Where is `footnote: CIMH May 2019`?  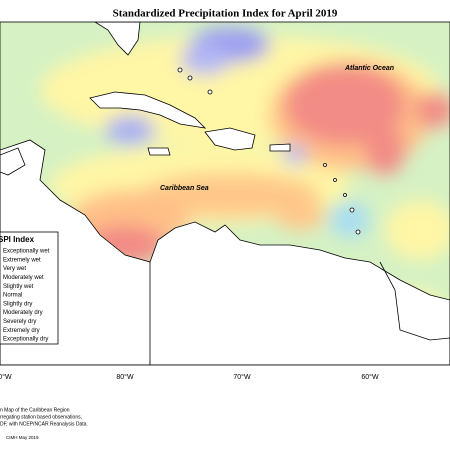
footnote: CIMH May 2019 is located at coordinates (22, 437).